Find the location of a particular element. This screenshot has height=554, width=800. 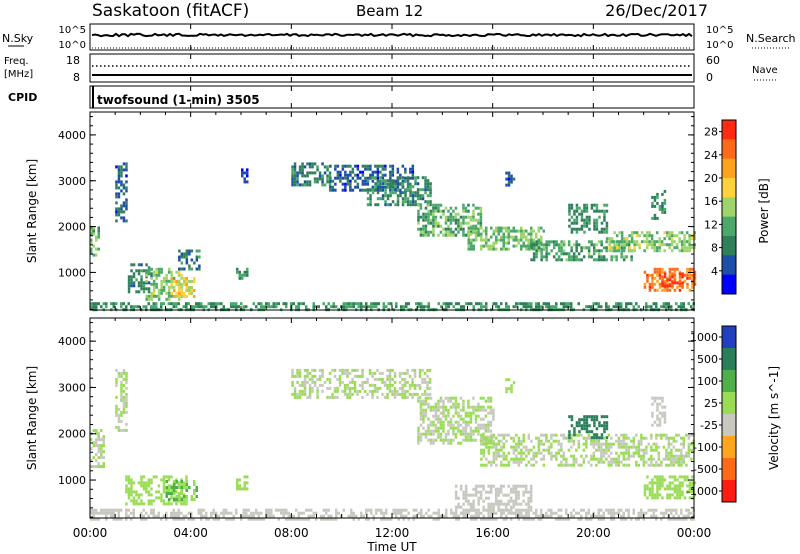

noise-panel: N.Sky 10^5 10^0 10^5 10^0 N.Search is located at coordinates (399, 37).